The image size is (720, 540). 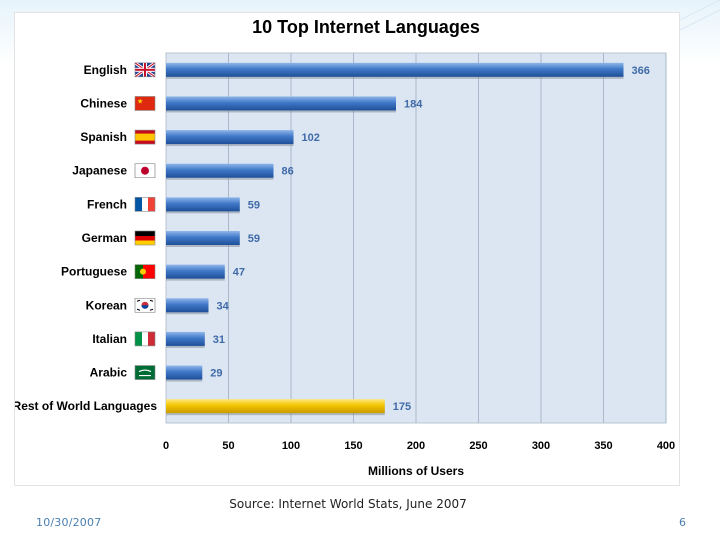 What do you see at coordinates (105, 70) in the screenshot?
I see `category-label: English` at bounding box center [105, 70].